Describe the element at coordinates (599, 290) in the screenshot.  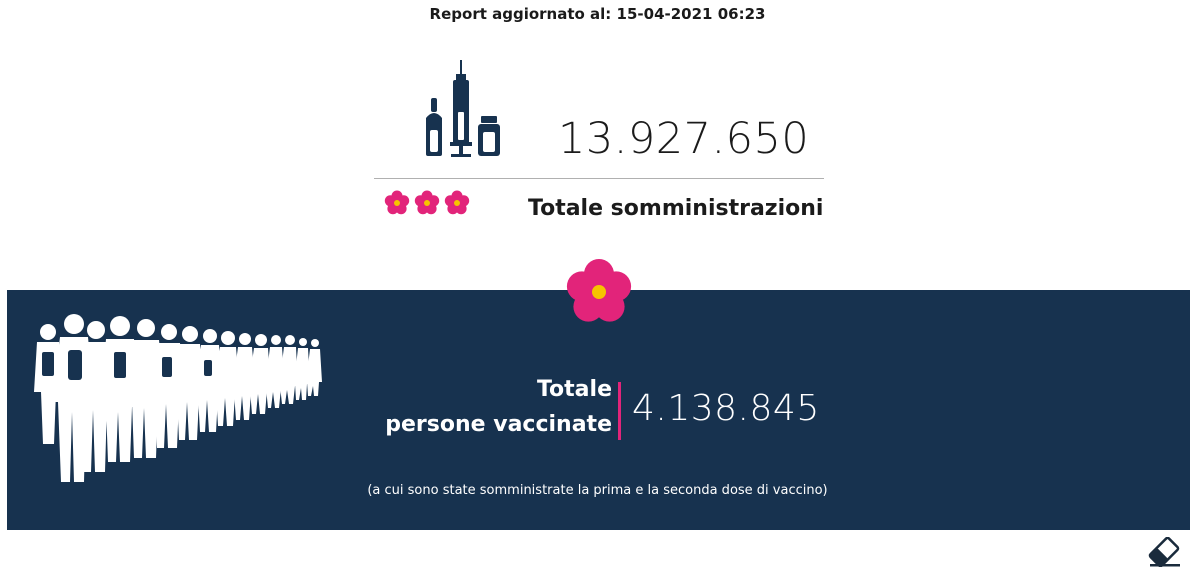
I see `primula-flower-icon` at that location.